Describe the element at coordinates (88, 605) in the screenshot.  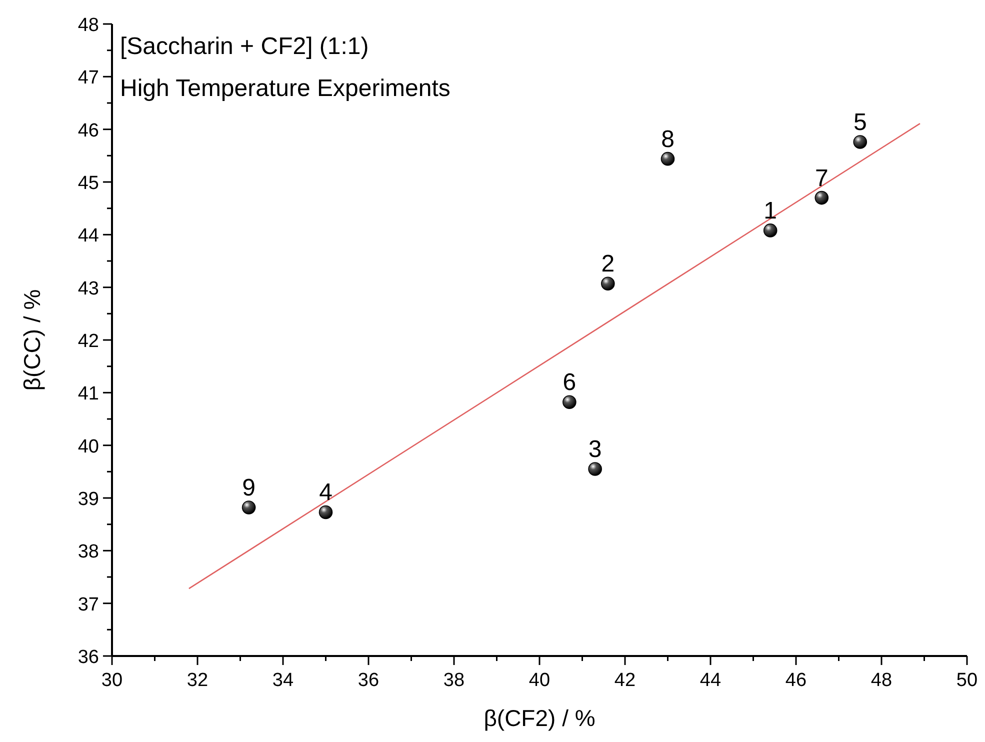
I see `y-tick-label: 37` at that location.